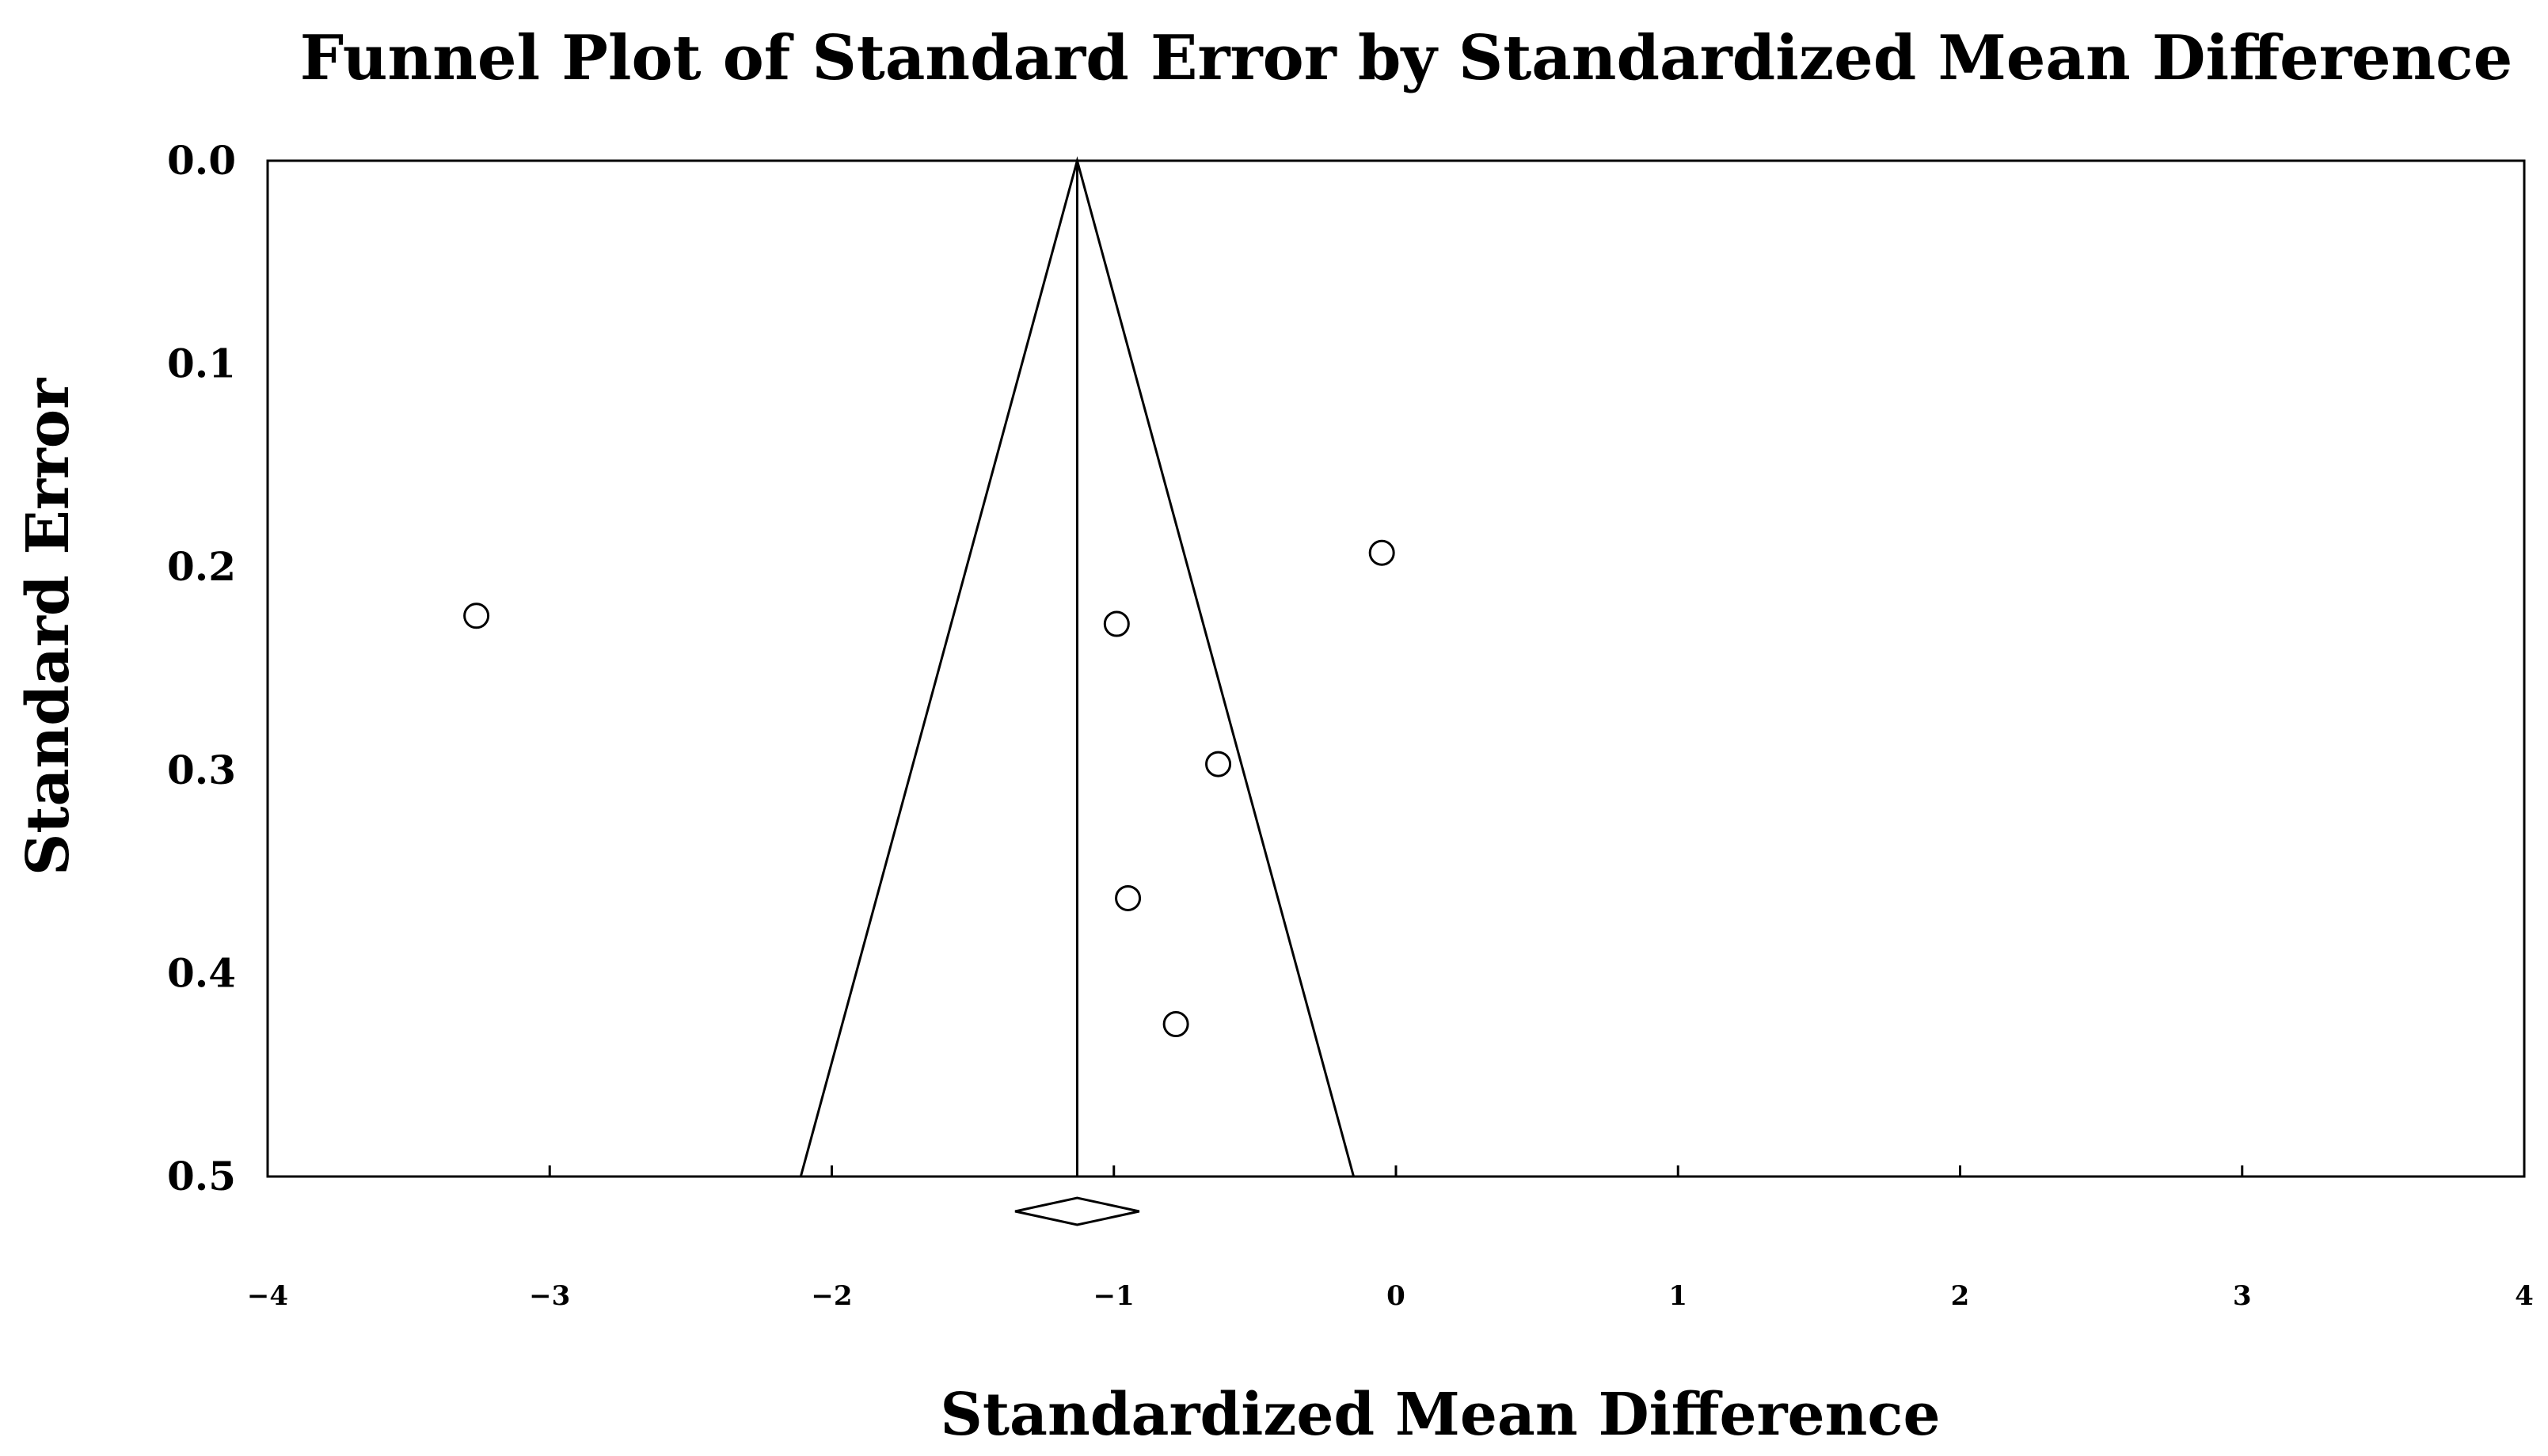  What do you see at coordinates (2242, 1296) in the screenshot?
I see `x-tick-label: 3` at bounding box center [2242, 1296].